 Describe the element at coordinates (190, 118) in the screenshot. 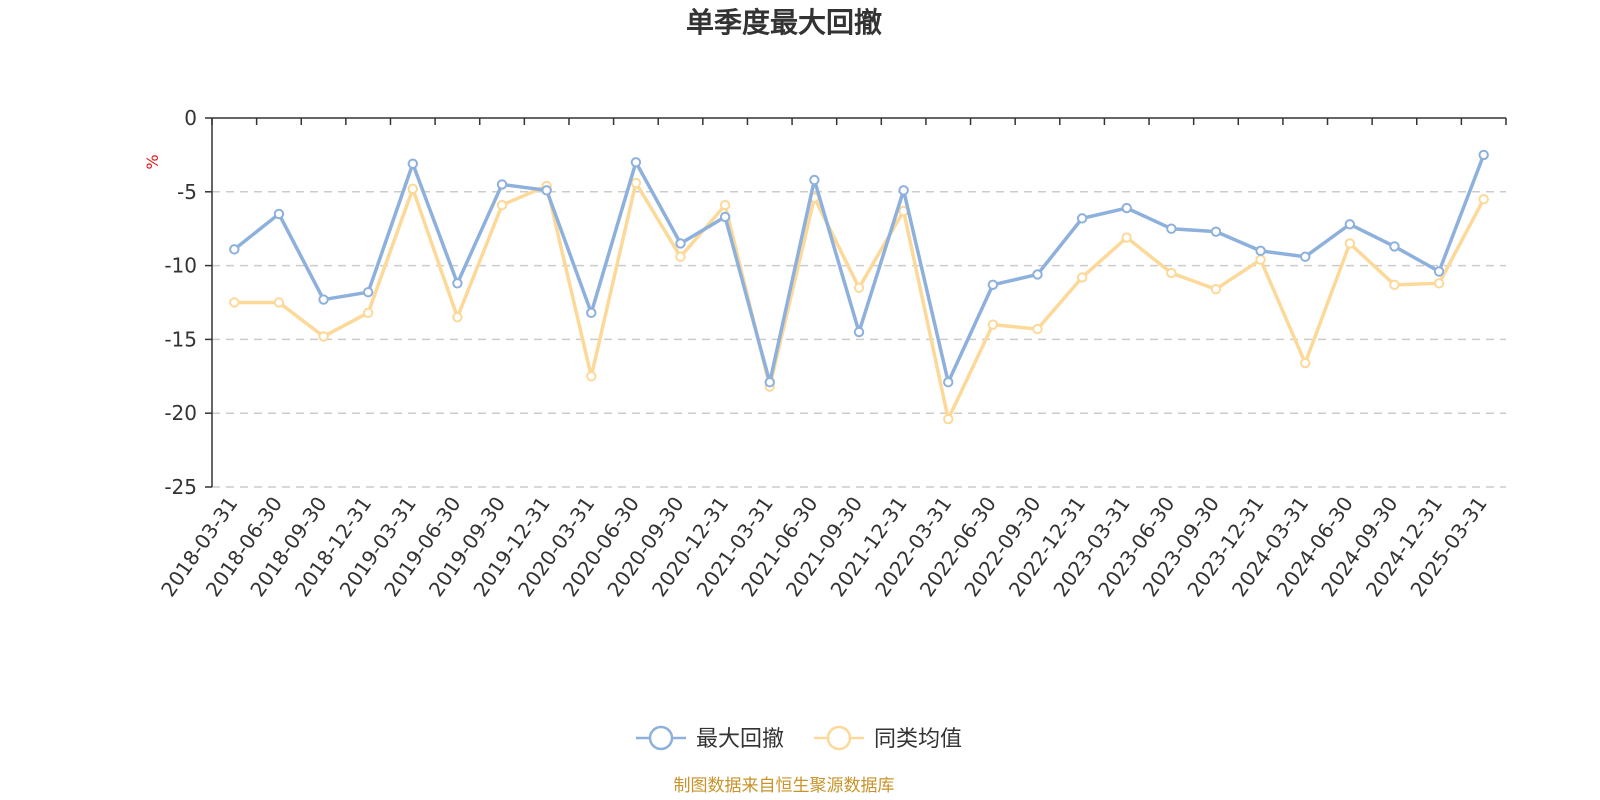

I see `y-tick-label: 0` at that location.